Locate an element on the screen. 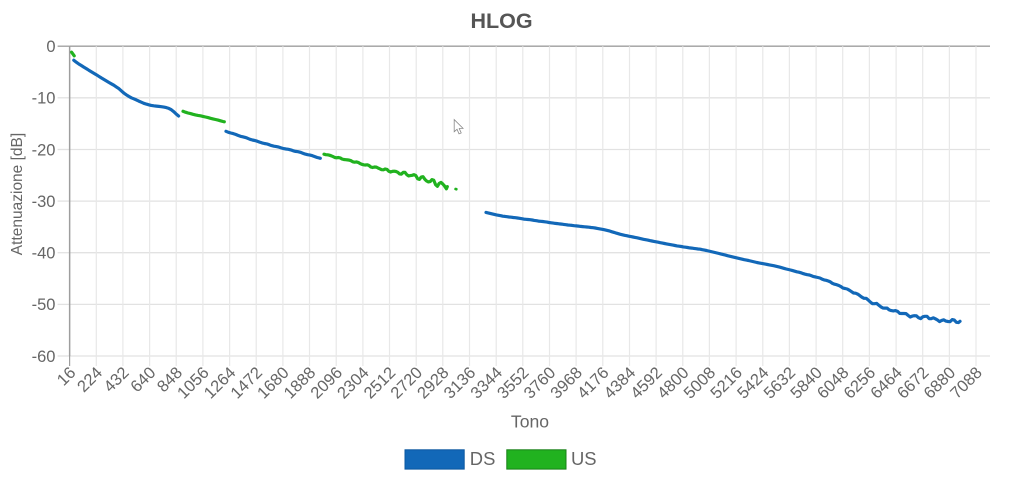 The width and height of the screenshot is (1024, 498). svg-text: -20 is located at coordinates (44, 150).